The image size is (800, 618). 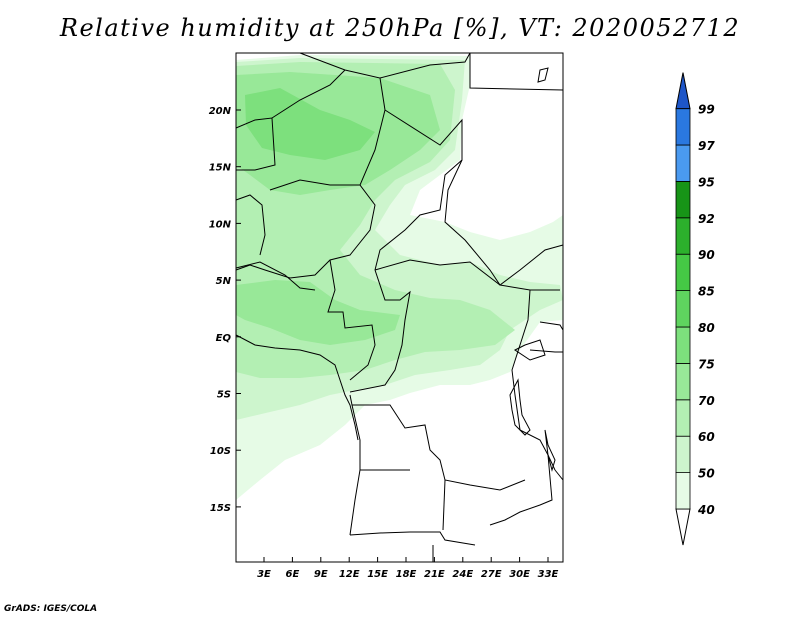 What do you see at coordinates (519, 574) in the screenshot?
I see `lon-tick-label: 30E` at bounding box center [519, 574].